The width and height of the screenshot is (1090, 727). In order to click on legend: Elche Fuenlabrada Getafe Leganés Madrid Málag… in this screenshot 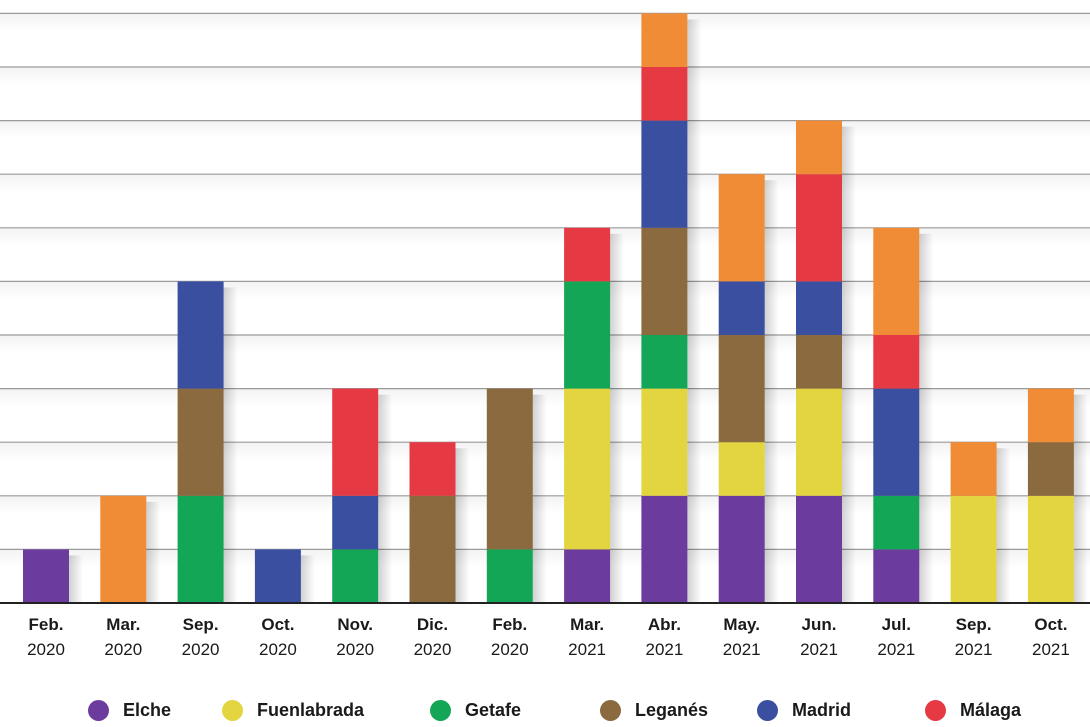, I will do `click(545, 713)`.